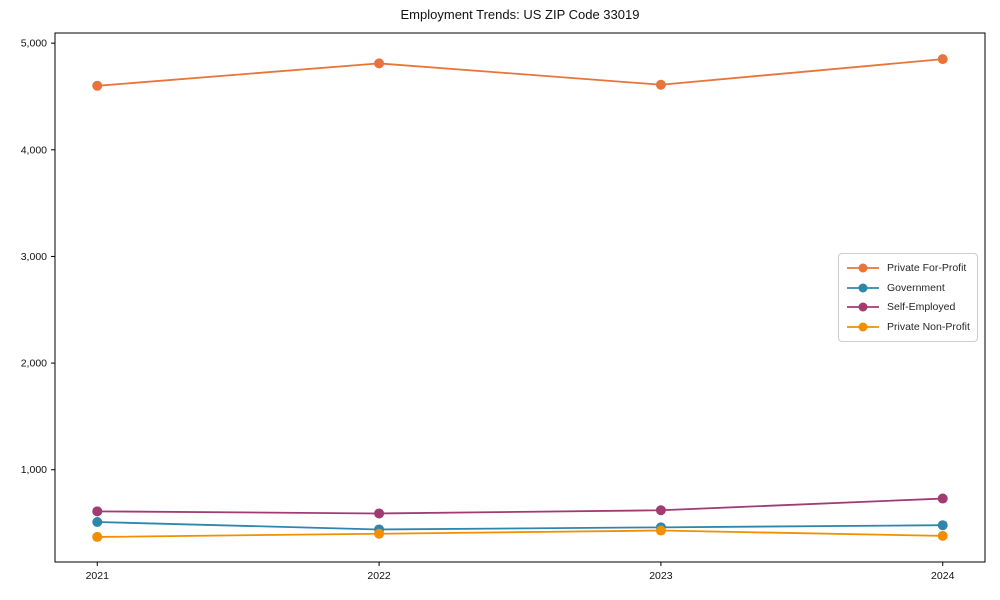 This screenshot has width=1000, height=600. What do you see at coordinates (97, 511) in the screenshot?
I see `data-point-self-employed-2021` at bounding box center [97, 511].